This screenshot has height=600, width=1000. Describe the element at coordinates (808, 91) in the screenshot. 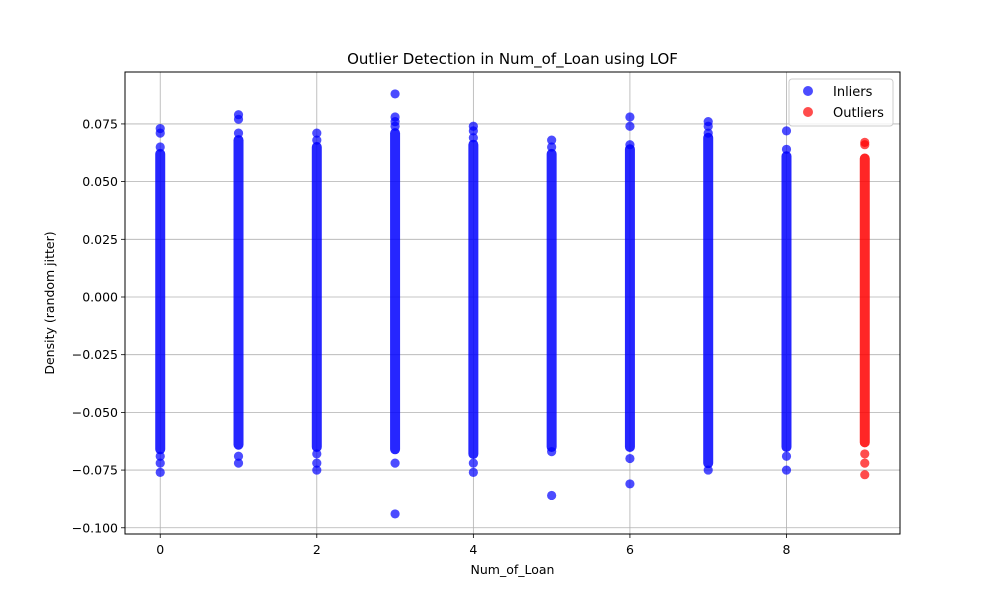

I see `legend-marker-inliers` at that location.